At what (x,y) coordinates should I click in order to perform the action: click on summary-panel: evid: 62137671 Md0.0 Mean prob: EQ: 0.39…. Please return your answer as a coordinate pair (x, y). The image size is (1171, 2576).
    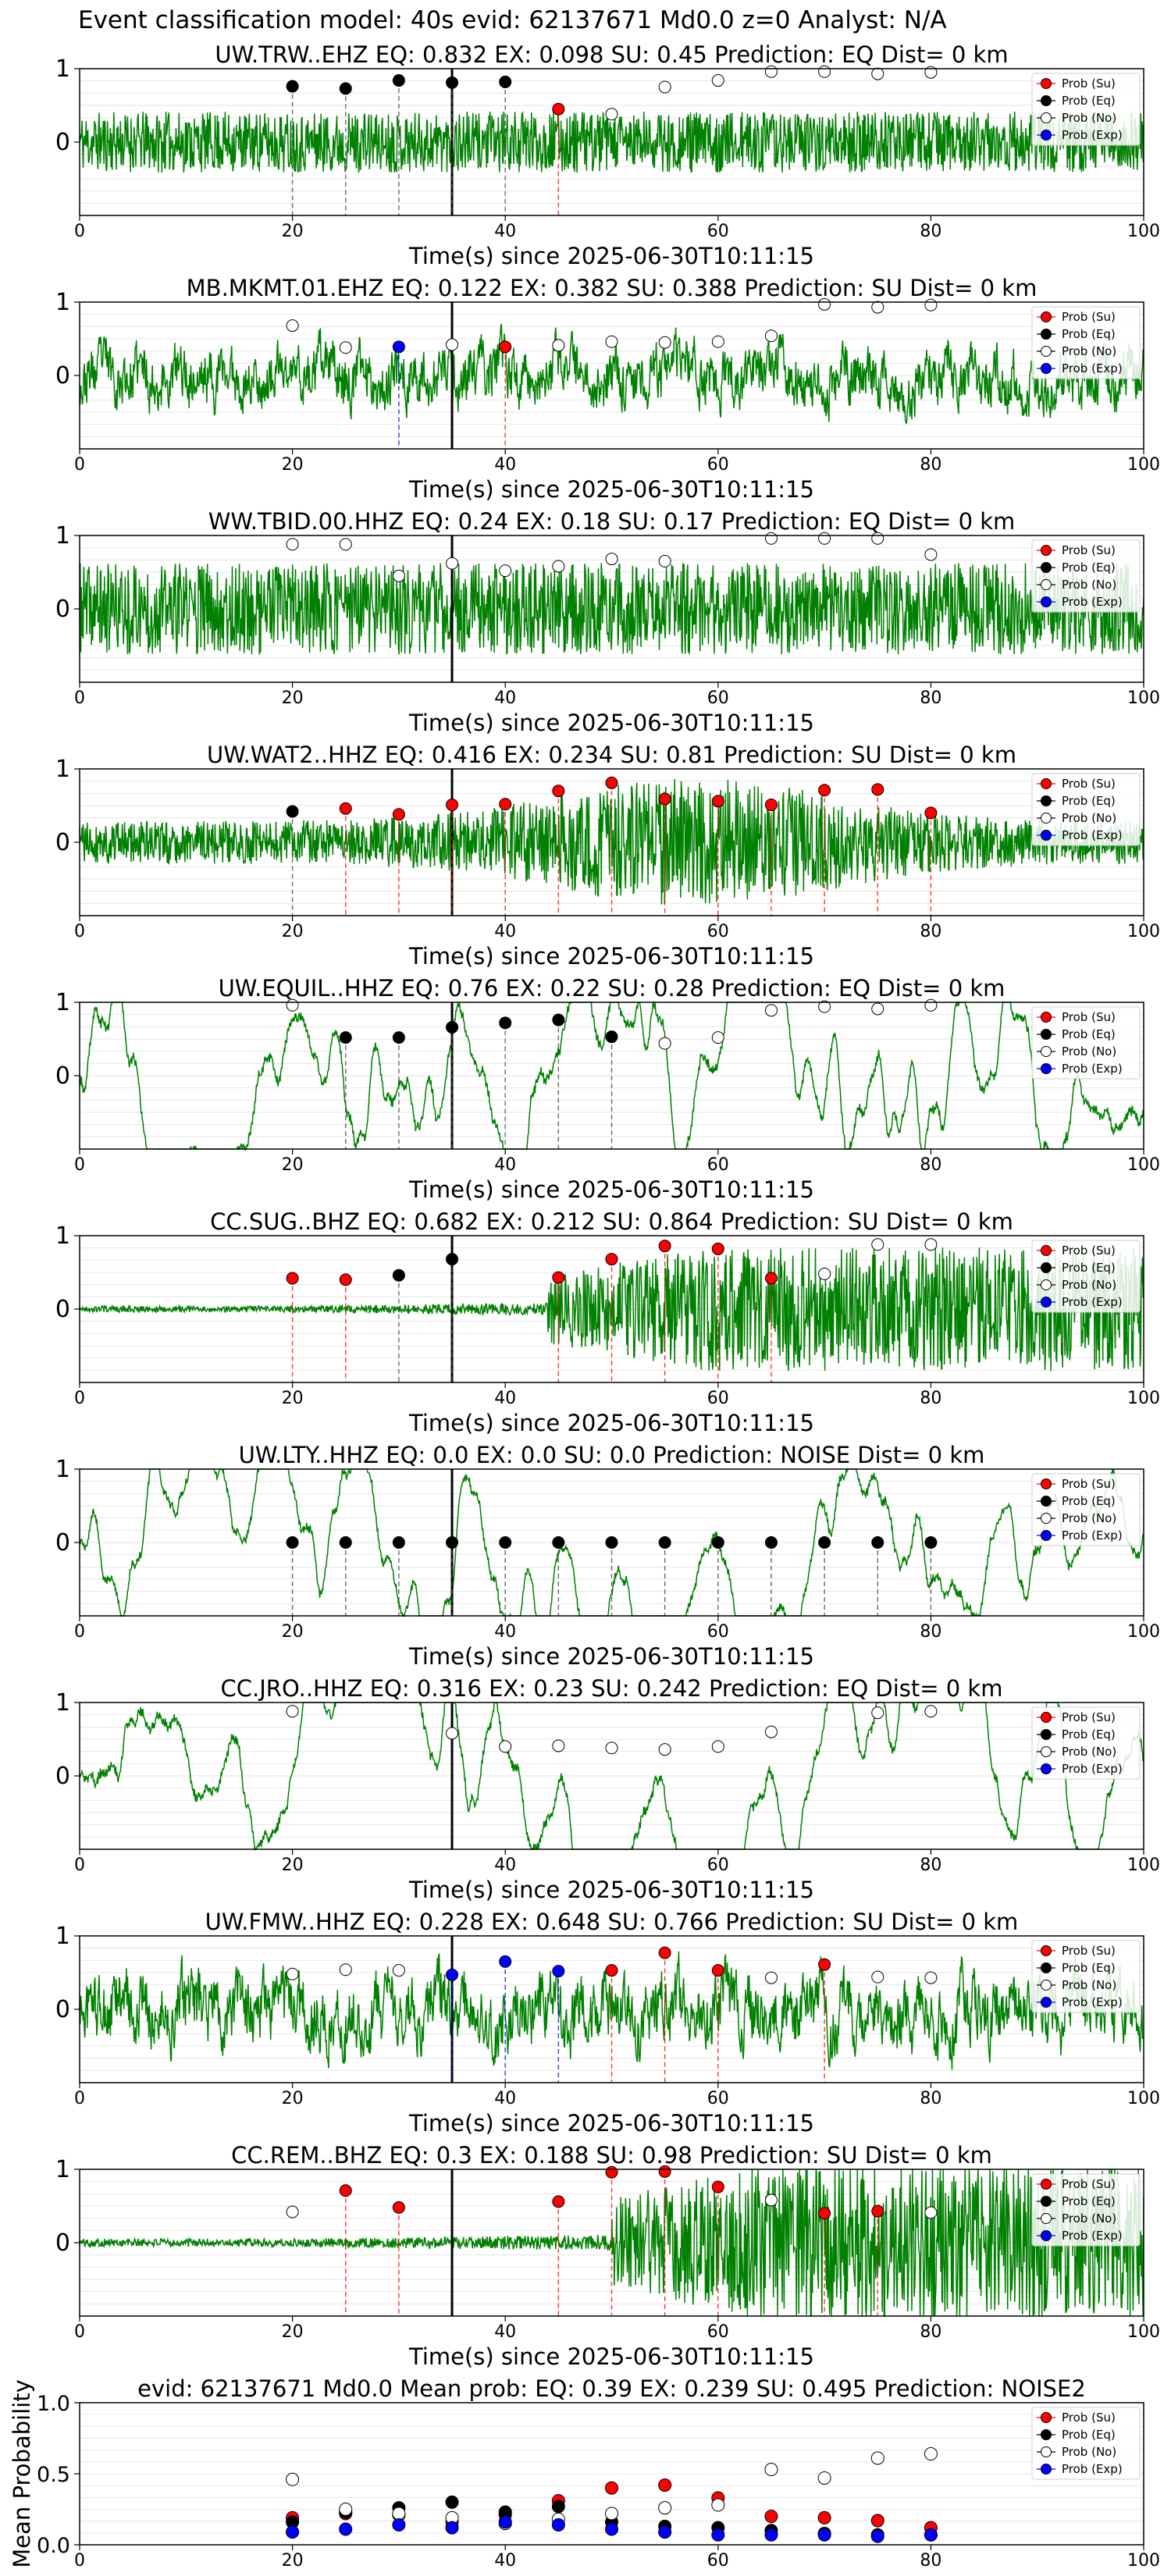
    Looking at the image, I should click on (584, 2473).